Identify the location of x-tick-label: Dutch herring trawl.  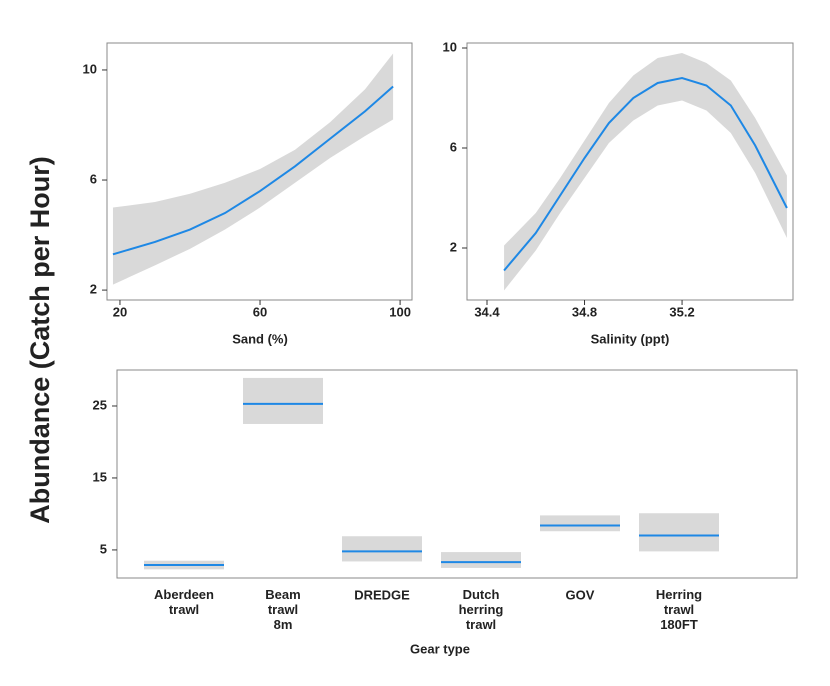
(481, 609).